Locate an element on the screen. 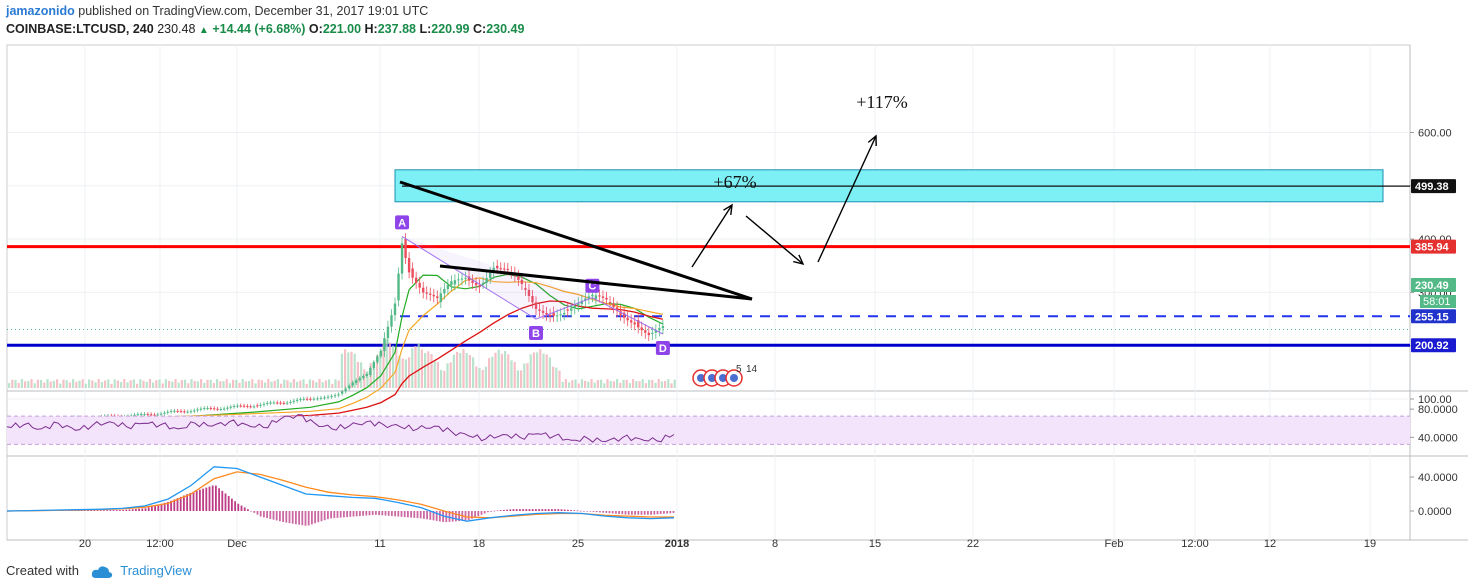 The height and width of the screenshot is (588, 1468). time-tick-label: 11 is located at coordinates (379, 544).